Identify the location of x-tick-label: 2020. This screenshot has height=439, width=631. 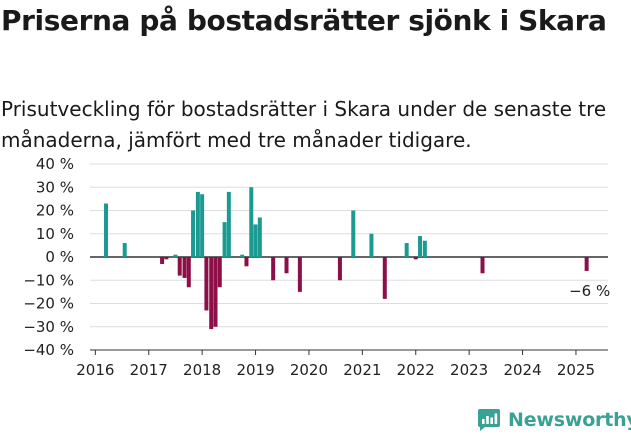
(309, 370).